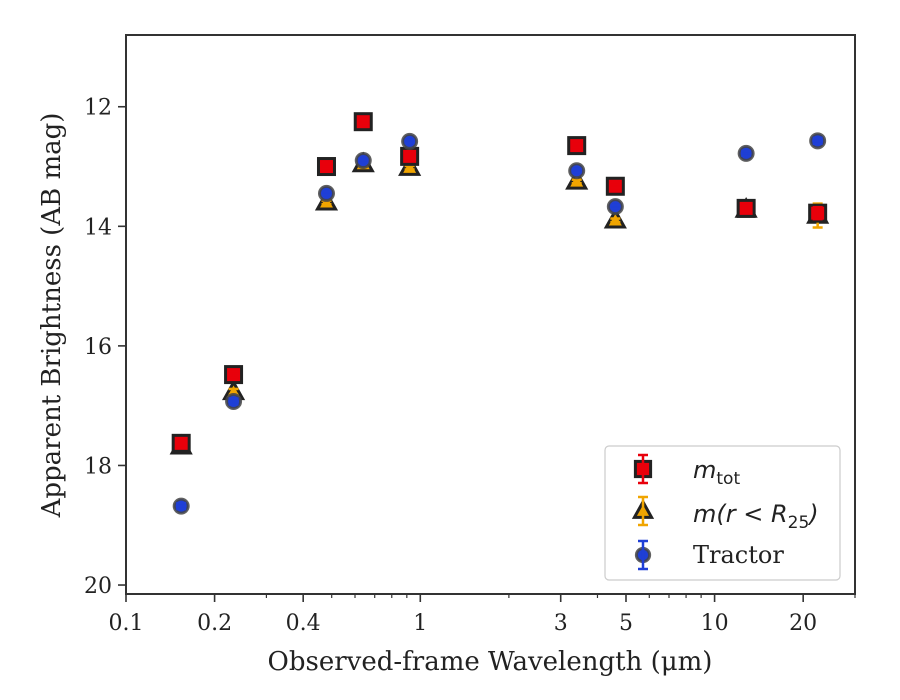 The image size is (900, 700). I want to click on legend-entry-tractor: Tractor, so click(709, 555).